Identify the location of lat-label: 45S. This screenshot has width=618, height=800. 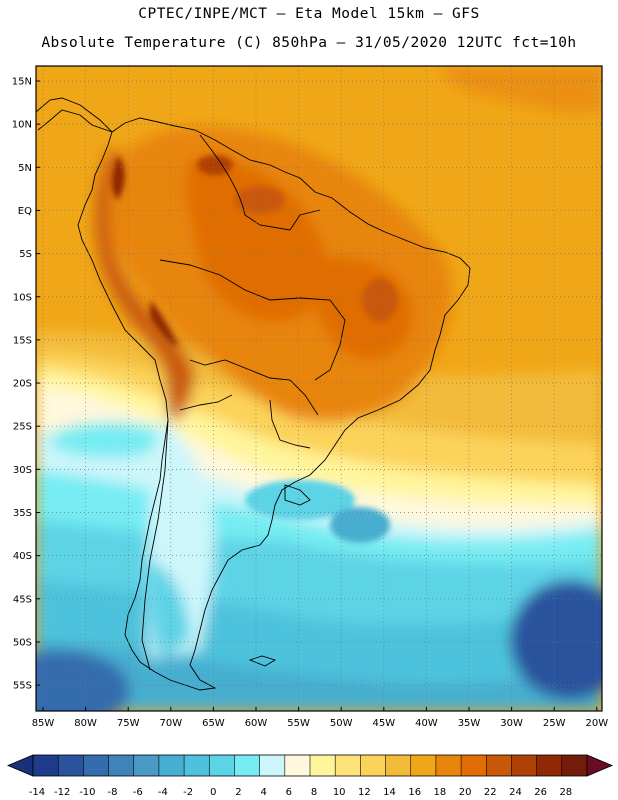
(22, 599).